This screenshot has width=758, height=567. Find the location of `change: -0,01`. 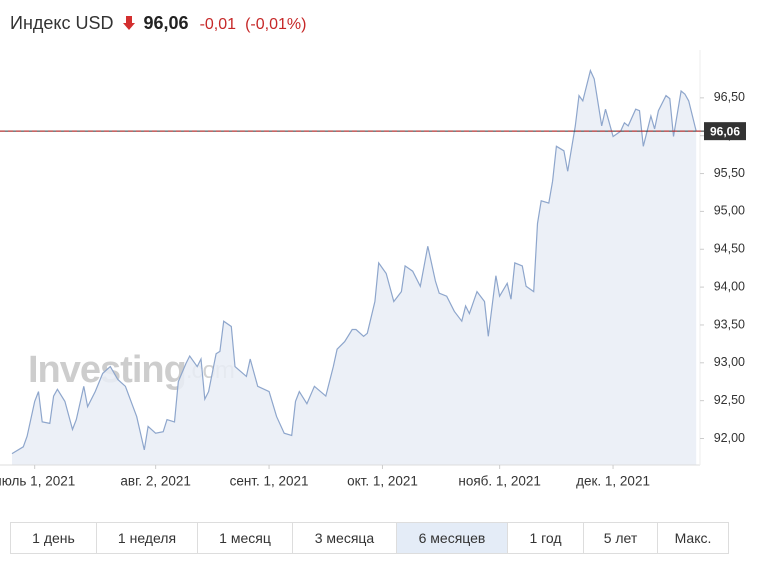

change: -0,01 is located at coordinates (218, 24).